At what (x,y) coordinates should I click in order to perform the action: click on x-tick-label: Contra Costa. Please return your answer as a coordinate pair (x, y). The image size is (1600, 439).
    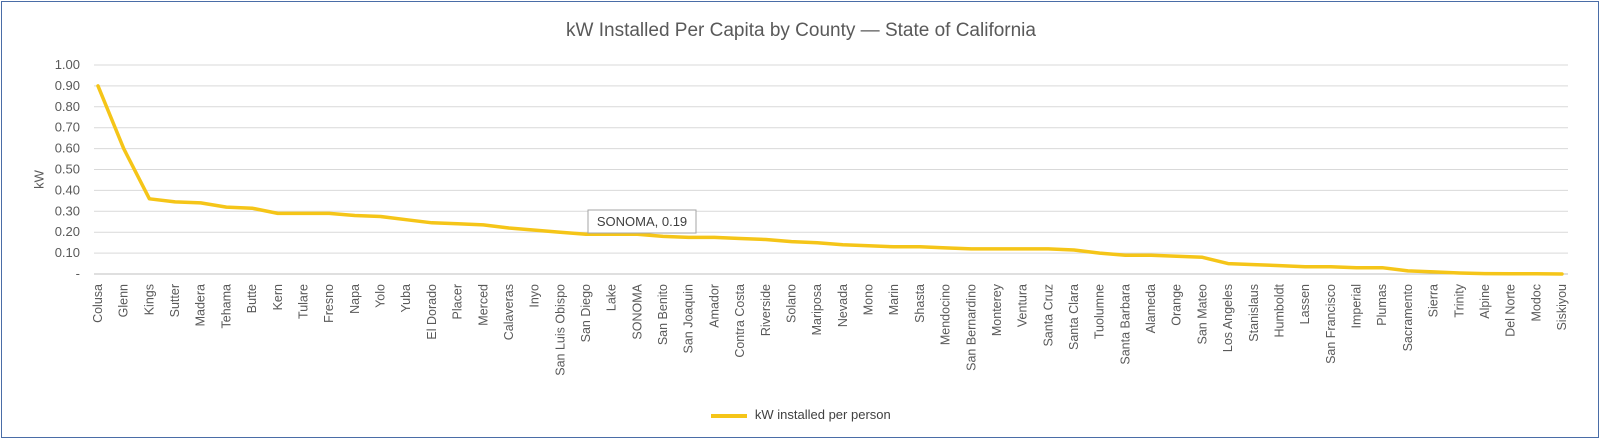
    Looking at the image, I should click on (740, 321).